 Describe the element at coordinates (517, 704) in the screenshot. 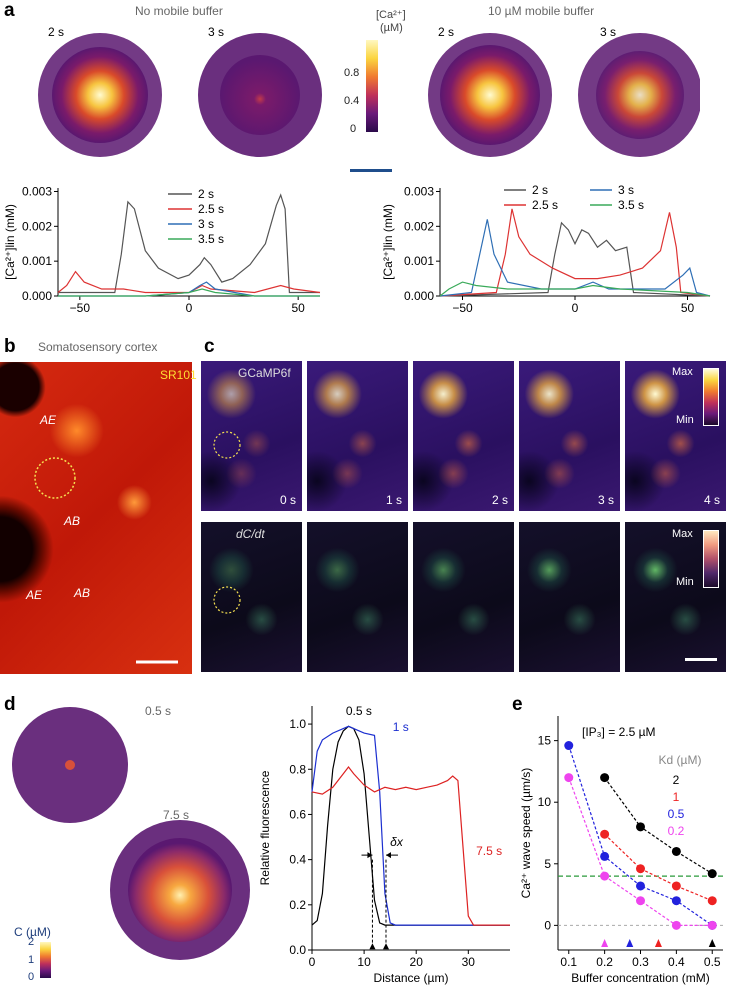

I see `panel-e-letter: e` at that location.